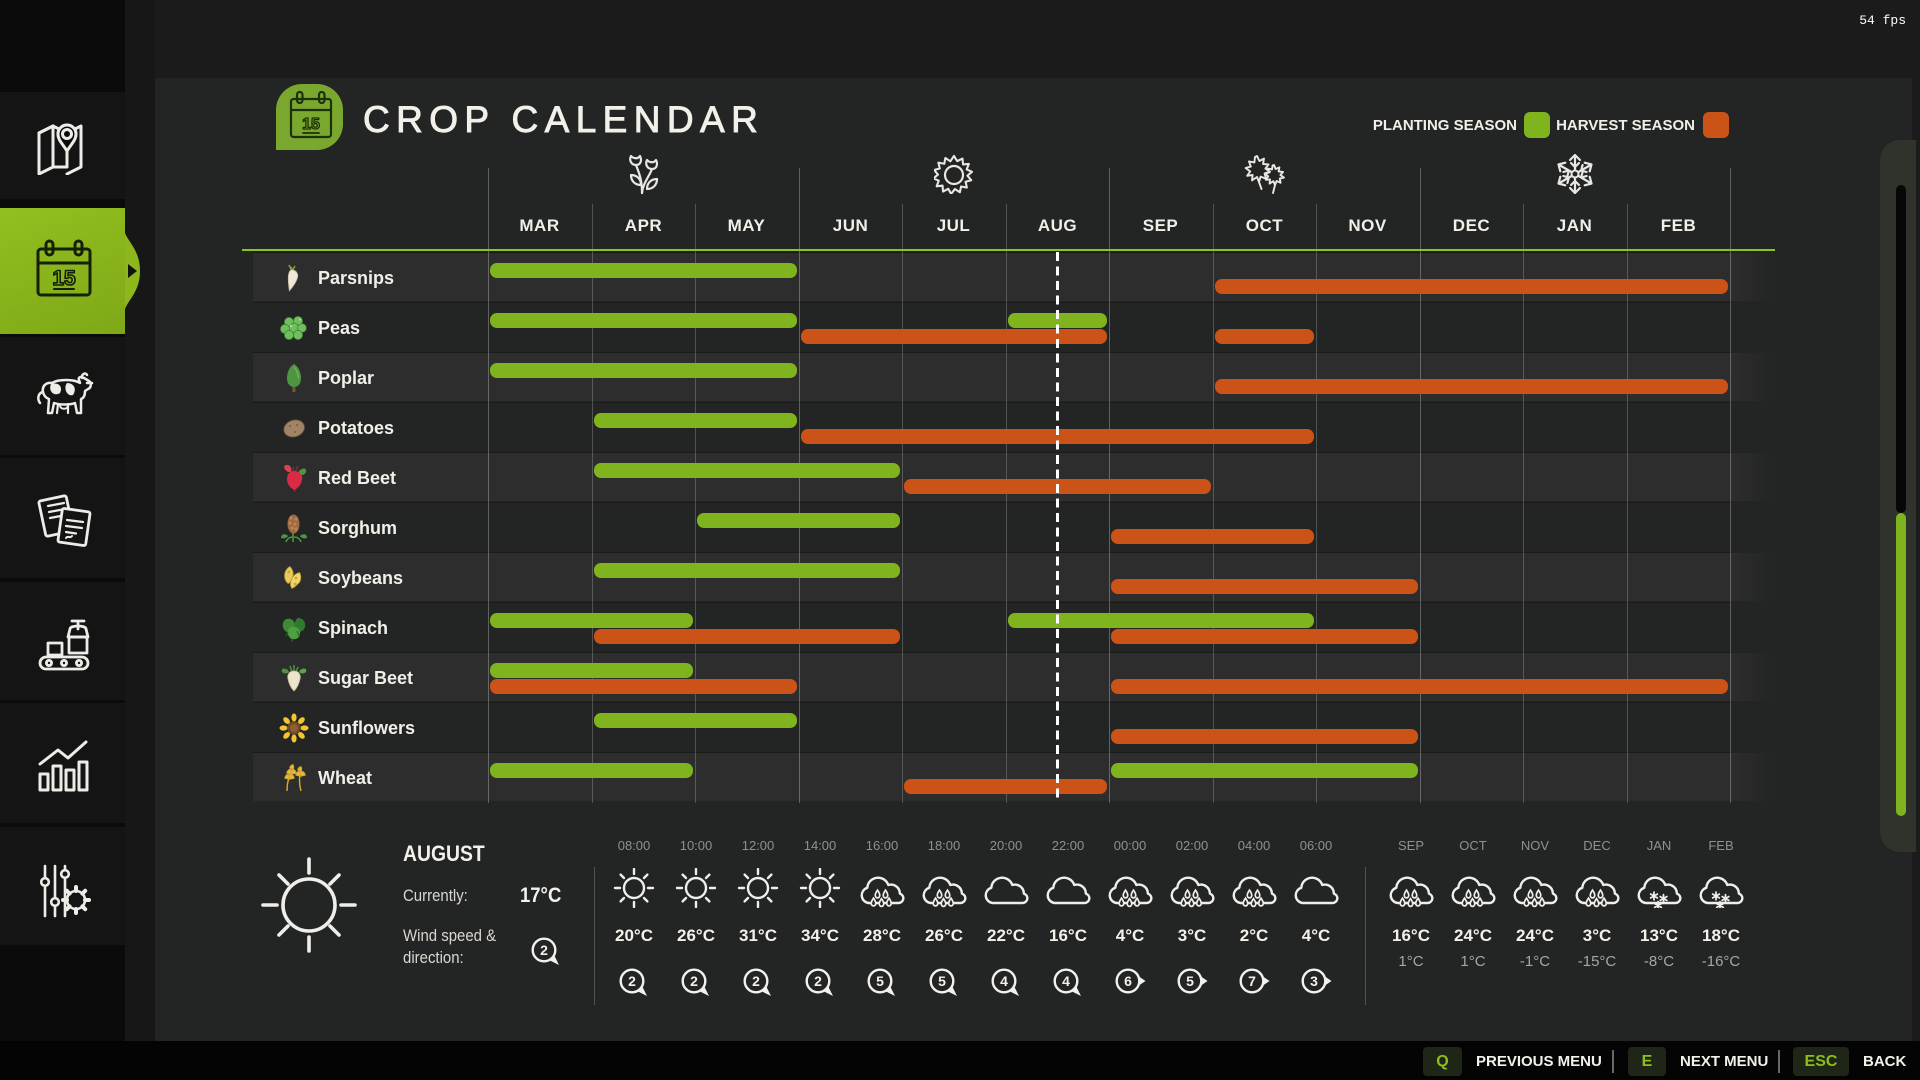  What do you see at coordinates (1128, 981) in the screenshot?
I see `svg-text: 6` at bounding box center [1128, 981].